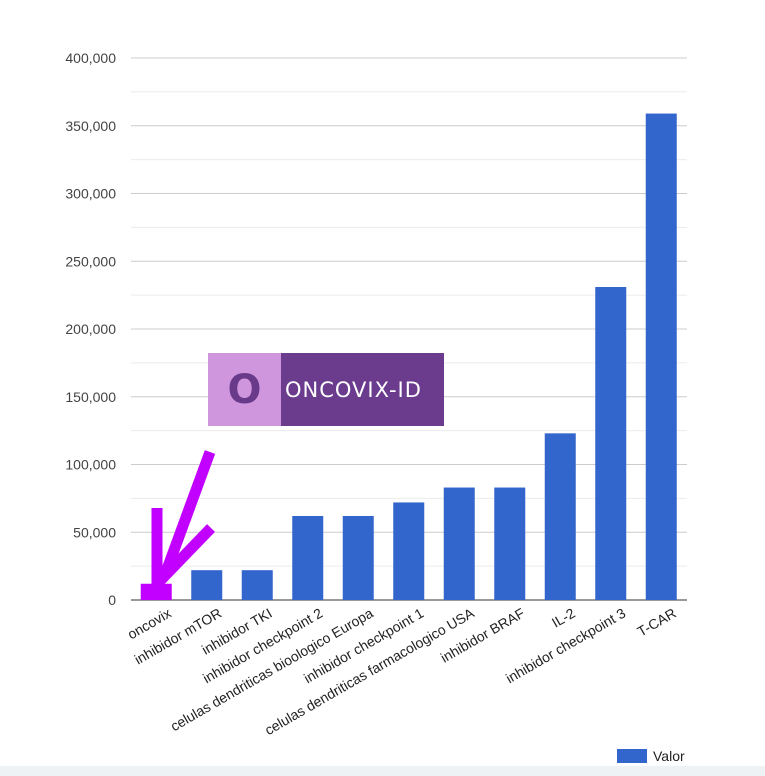 This screenshot has width=765, height=776. Describe the element at coordinates (90, 194) in the screenshot. I see `y-tick-label: 300,000` at that location.